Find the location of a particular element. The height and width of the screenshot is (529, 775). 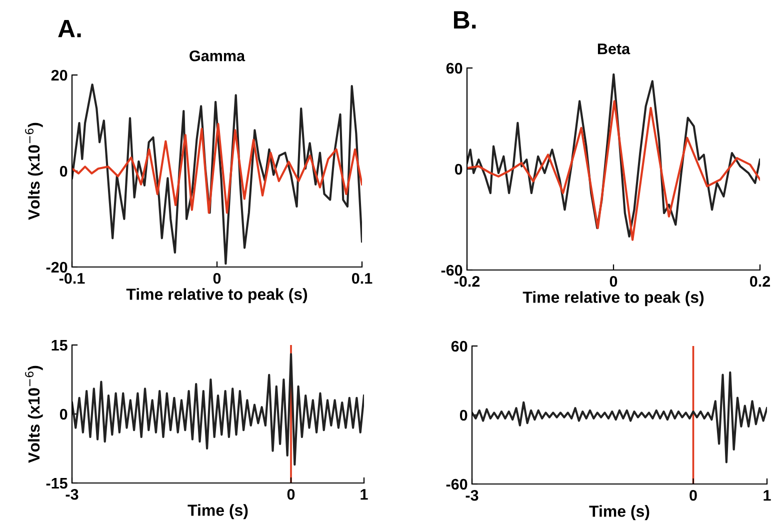

chart-title: Beta is located at coordinates (614, 49).